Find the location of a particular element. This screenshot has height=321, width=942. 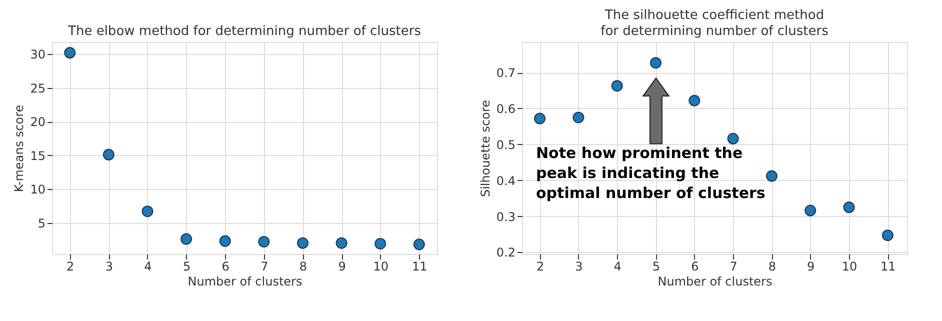

y-tick-label: 15 is located at coordinates (38, 155).